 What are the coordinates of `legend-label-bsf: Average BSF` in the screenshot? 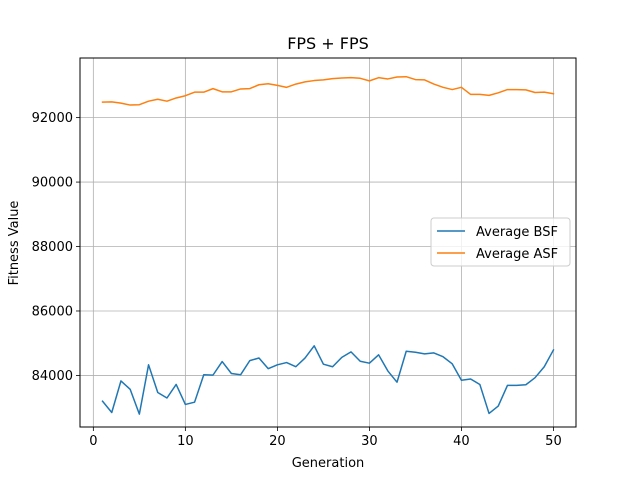 It's located at (517, 232).